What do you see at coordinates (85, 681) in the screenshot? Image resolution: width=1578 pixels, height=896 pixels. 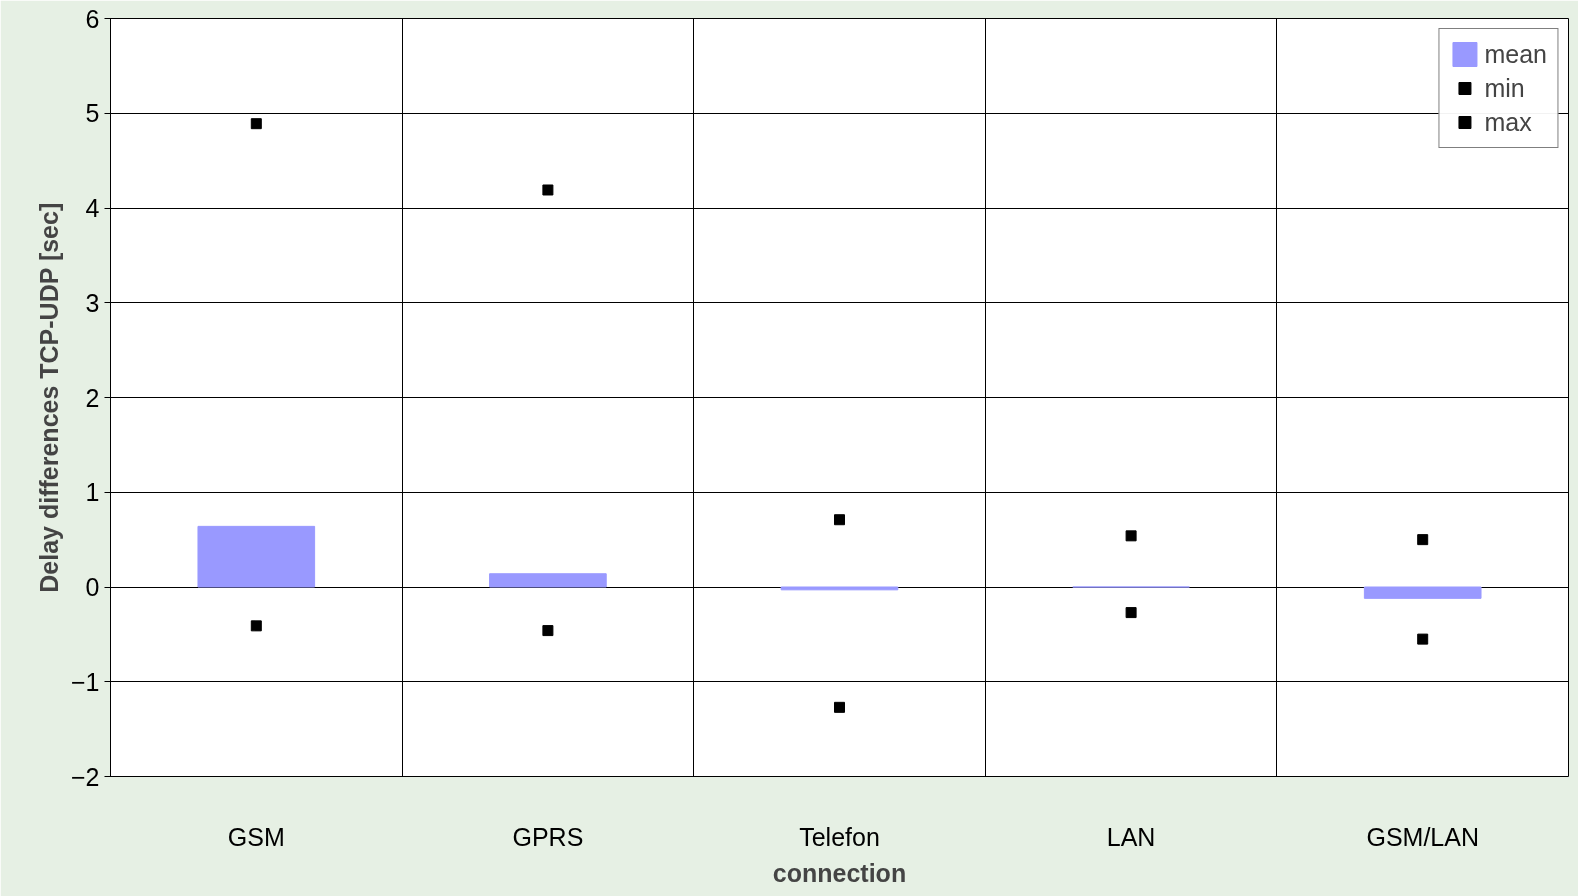 I see `y-tick-label: −1` at bounding box center [85, 681].